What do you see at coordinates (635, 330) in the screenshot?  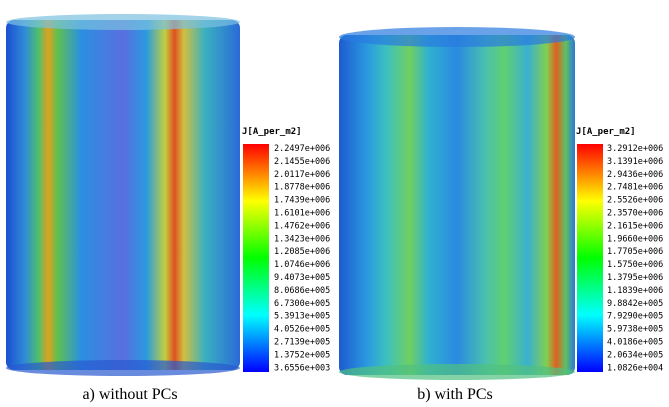 I see `legend-label: 5.9738e+005` at bounding box center [635, 330].